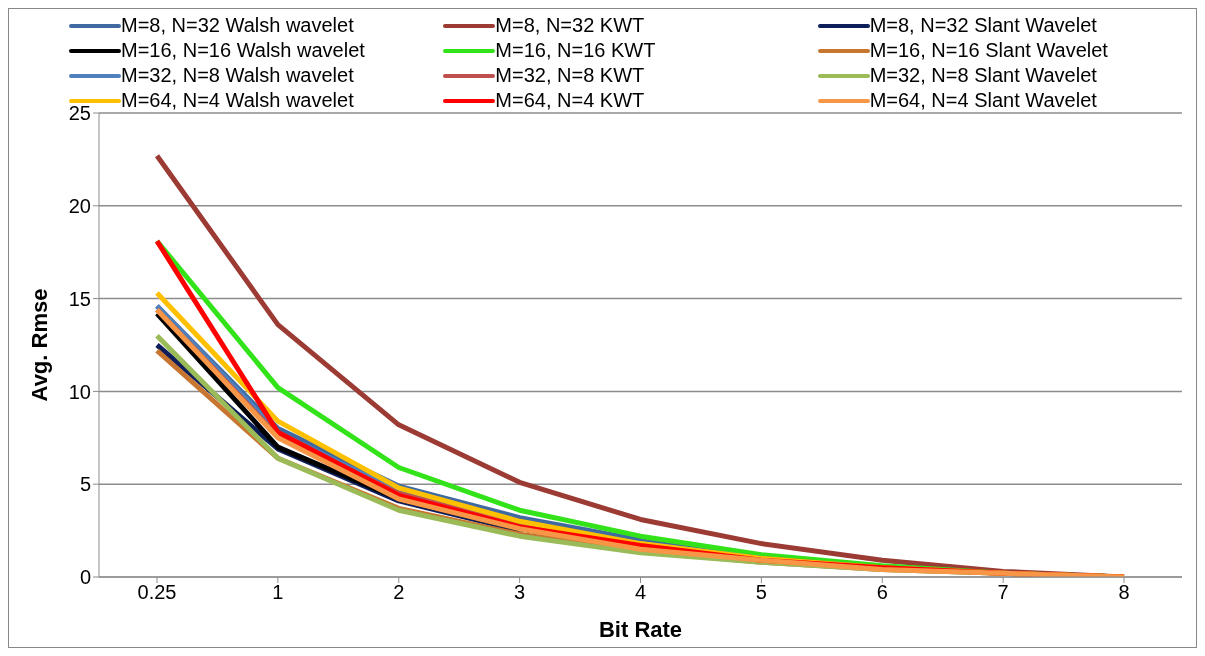 The width and height of the screenshot is (1205, 656). What do you see at coordinates (79, 298) in the screenshot?
I see `y-tick-label: 15` at bounding box center [79, 298].